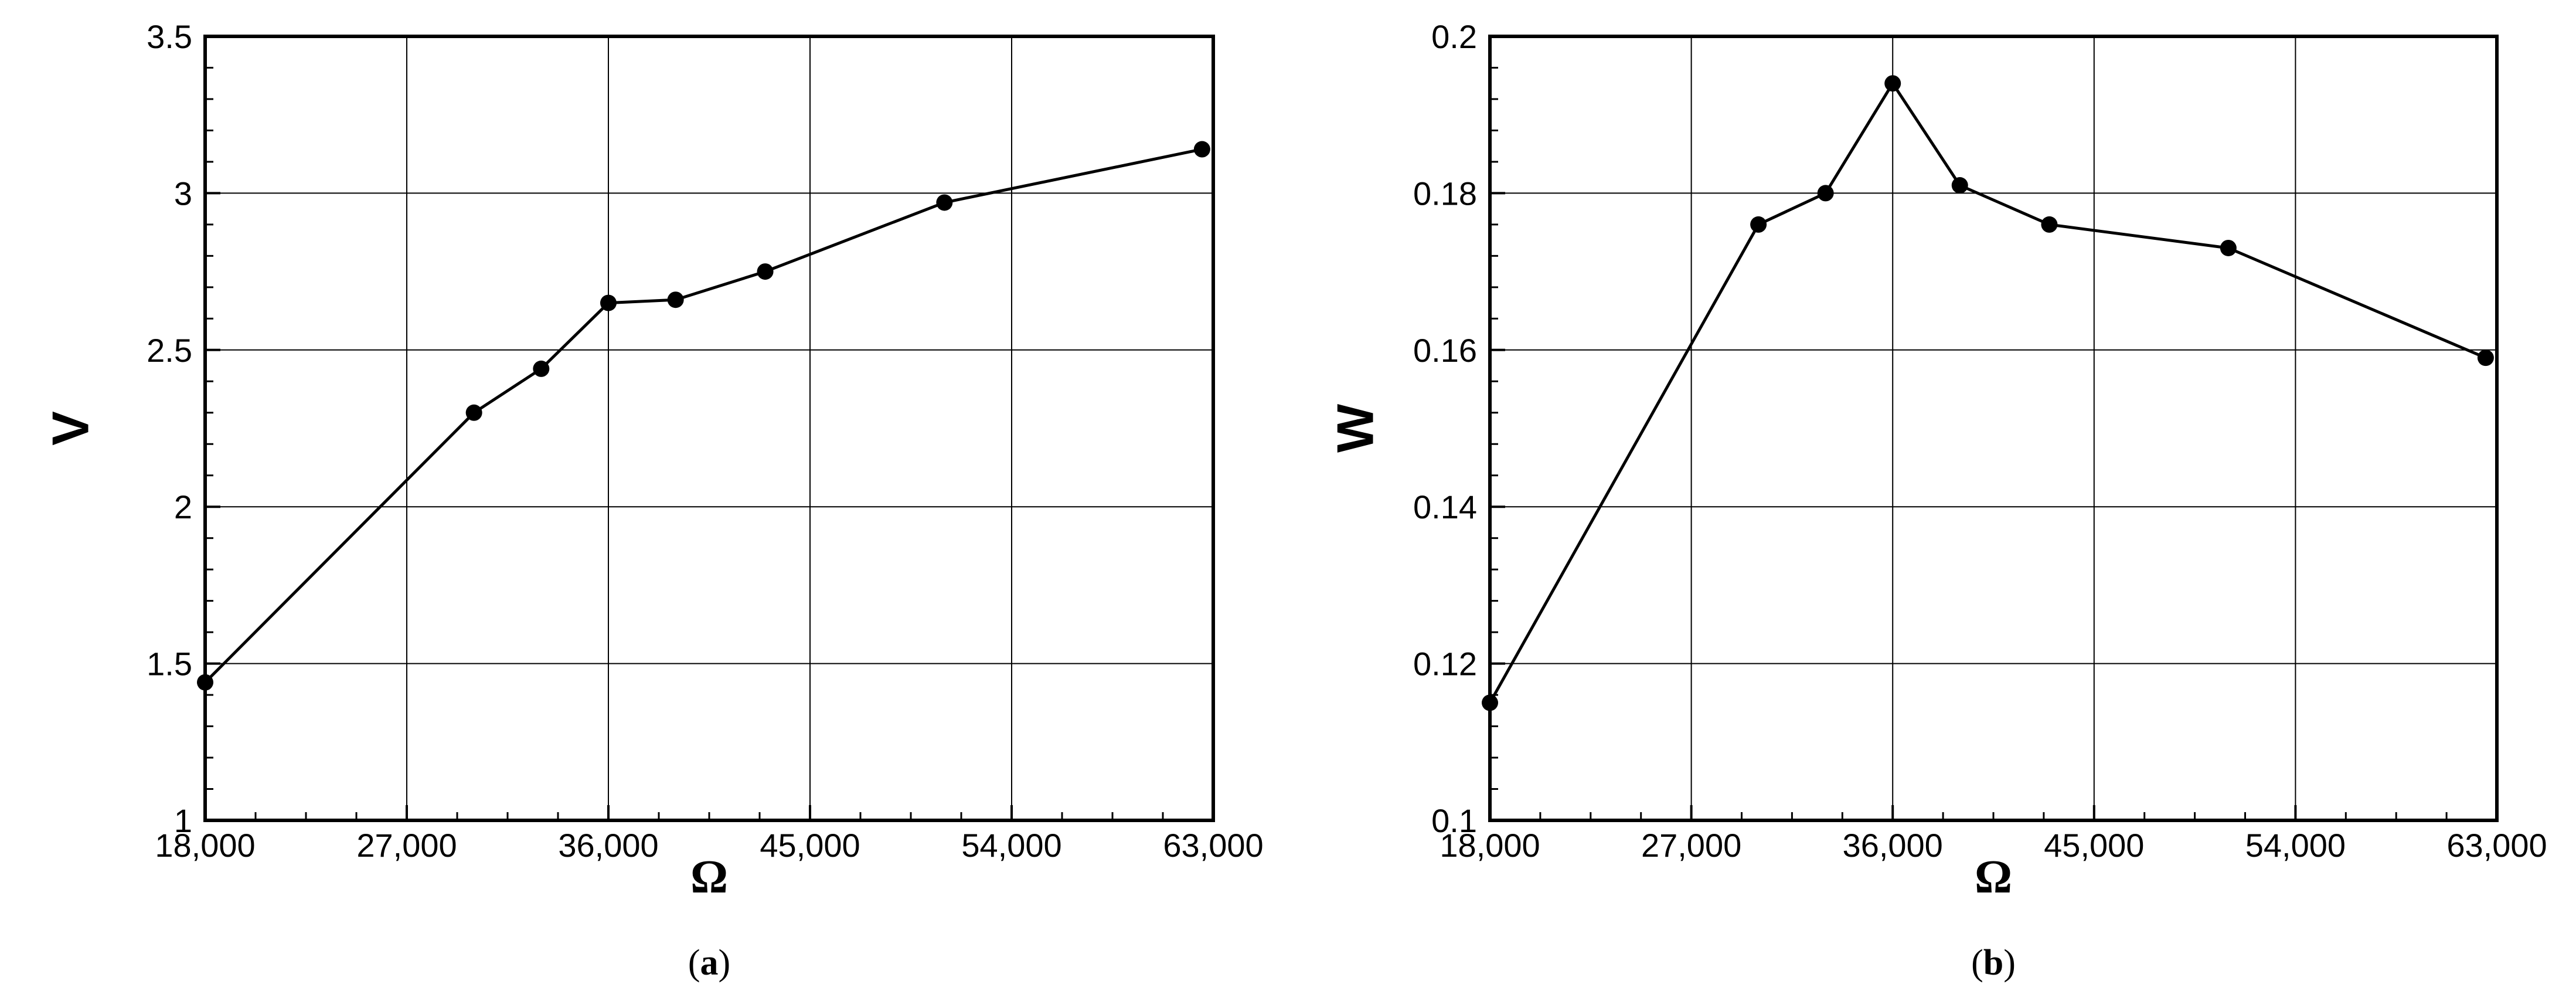 This screenshot has height=1008, width=2576. Describe the element at coordinates (1445, 350) in the screenshot. I see `y-tick-label: 0.16` at that location.